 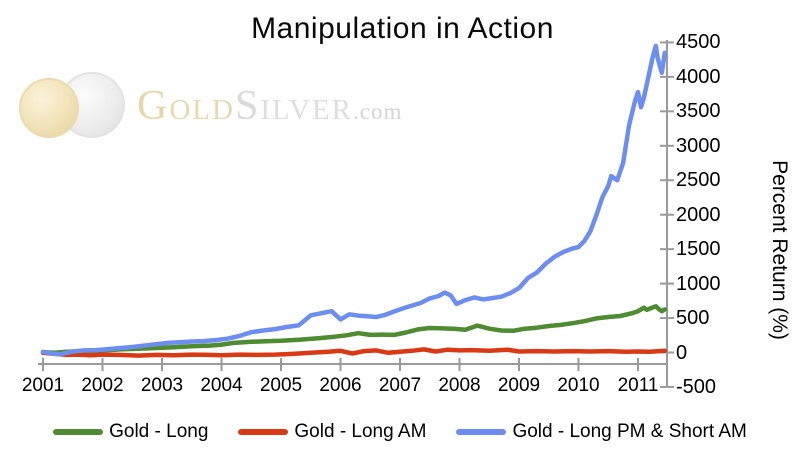 What do you see at coordinates (698, 249) in the screenshot?
I see `y-tick-label-1500: 1500` at bounding box center [698, 249].